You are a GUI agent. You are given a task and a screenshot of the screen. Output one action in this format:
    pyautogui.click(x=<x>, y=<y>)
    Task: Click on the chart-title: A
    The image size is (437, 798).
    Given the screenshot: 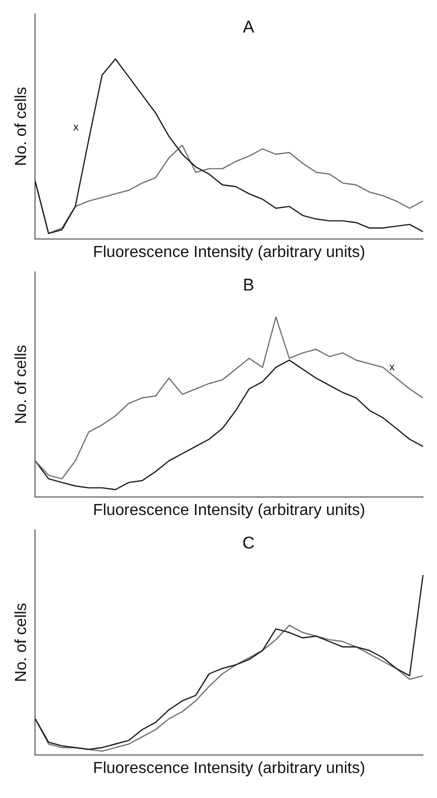 What is the action you would take?
    pyautogui.click(x=248, y=27)
    